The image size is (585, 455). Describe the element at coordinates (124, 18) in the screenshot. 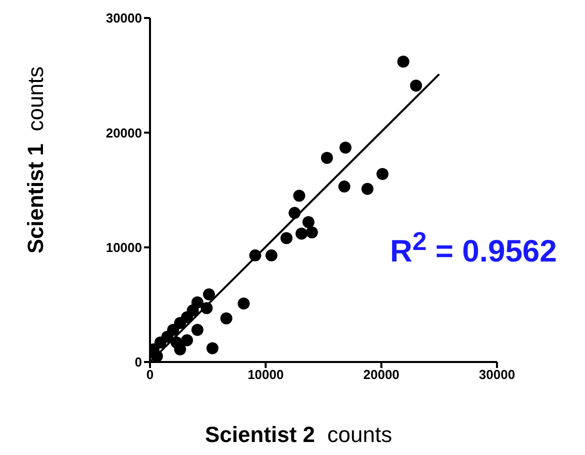

I see `y-tick-label: 30000` at that location.